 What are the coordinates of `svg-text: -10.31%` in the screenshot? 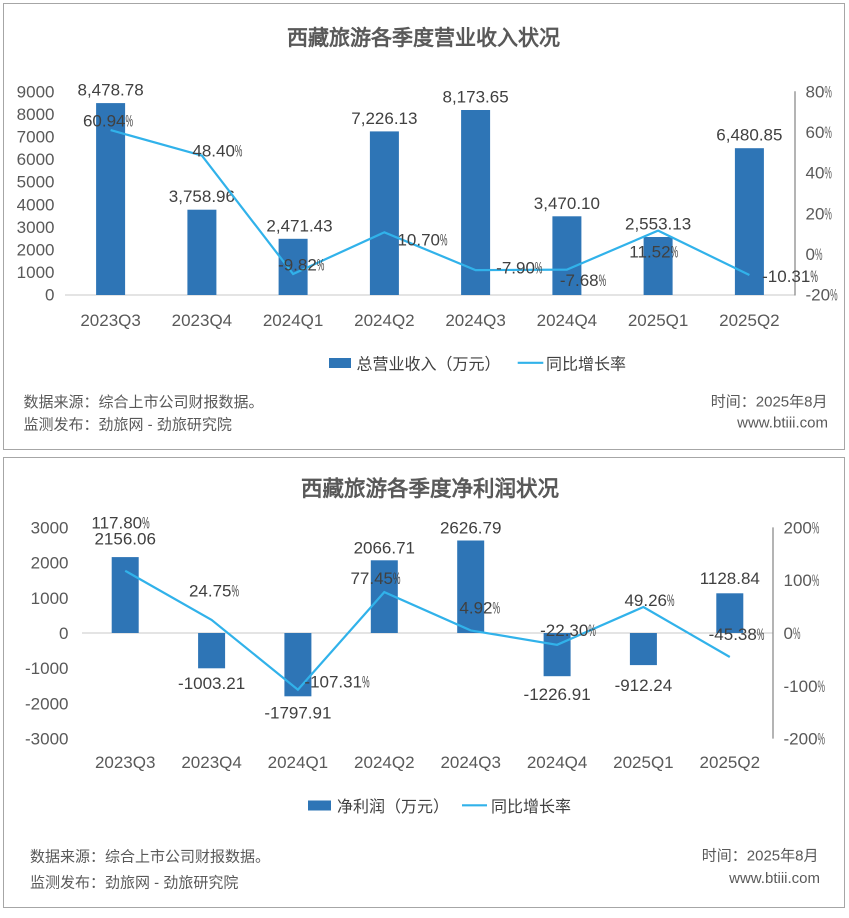 It's located at (790, 276).